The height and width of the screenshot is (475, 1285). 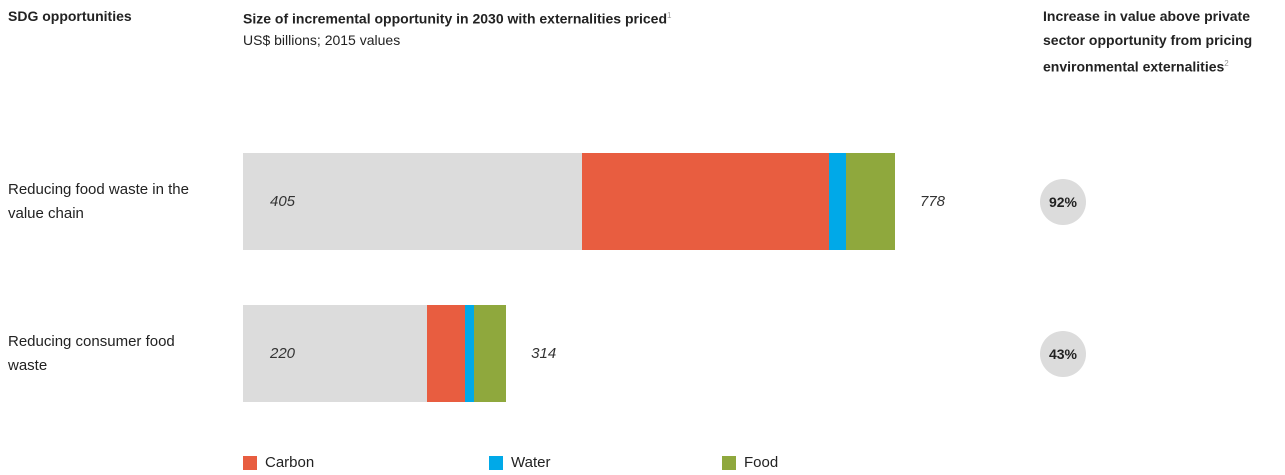 What do you see at coordinates (283, 353) in the screenshot?
I see `base-label: 220` at bounding box center [283, 353].